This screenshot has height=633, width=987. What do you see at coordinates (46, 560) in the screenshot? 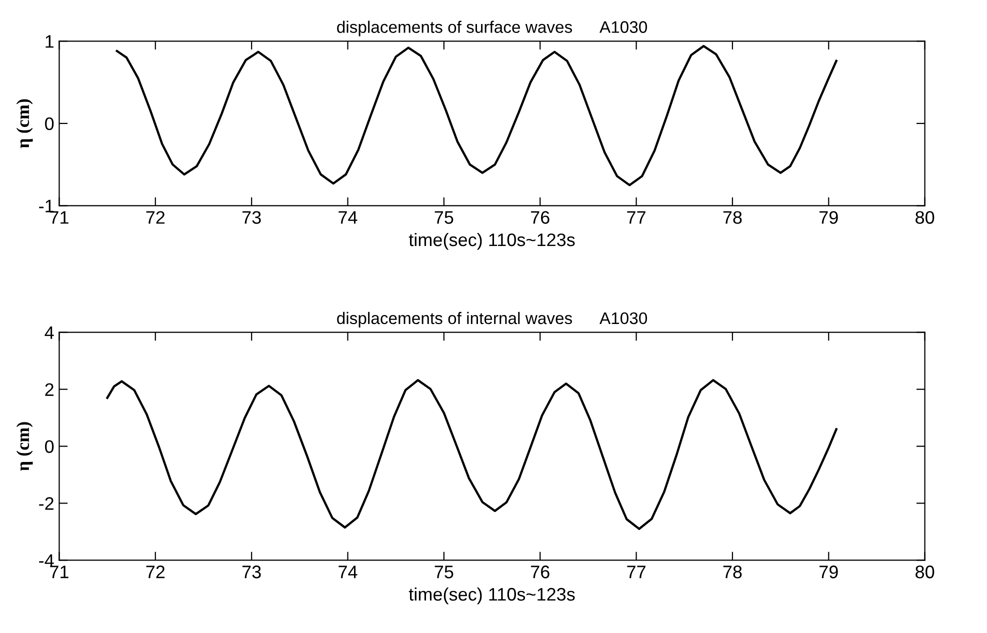
I see `y-tick-label: -4` at bounding box center [46, 560].